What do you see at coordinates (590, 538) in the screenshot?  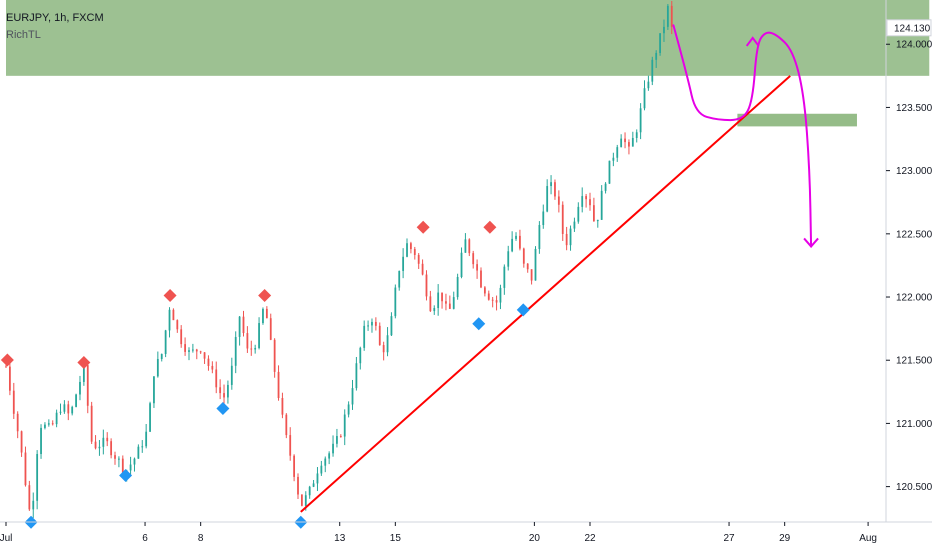 I see `time-tick-label: 22` at bounding box center [590, 538].